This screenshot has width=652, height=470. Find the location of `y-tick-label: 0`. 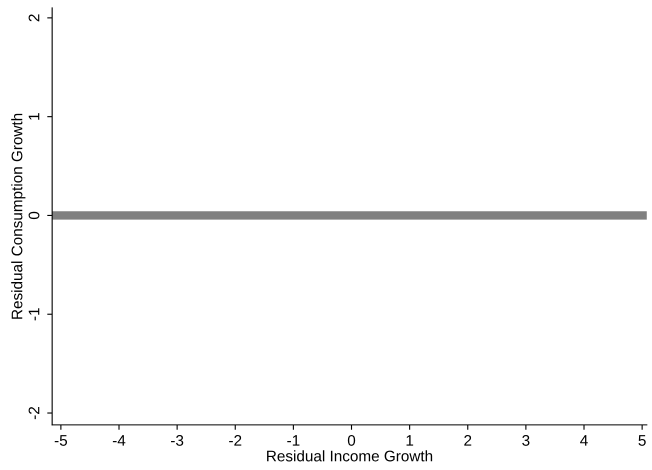

y-tick-label: 0 is located at coordinates (34, 216).